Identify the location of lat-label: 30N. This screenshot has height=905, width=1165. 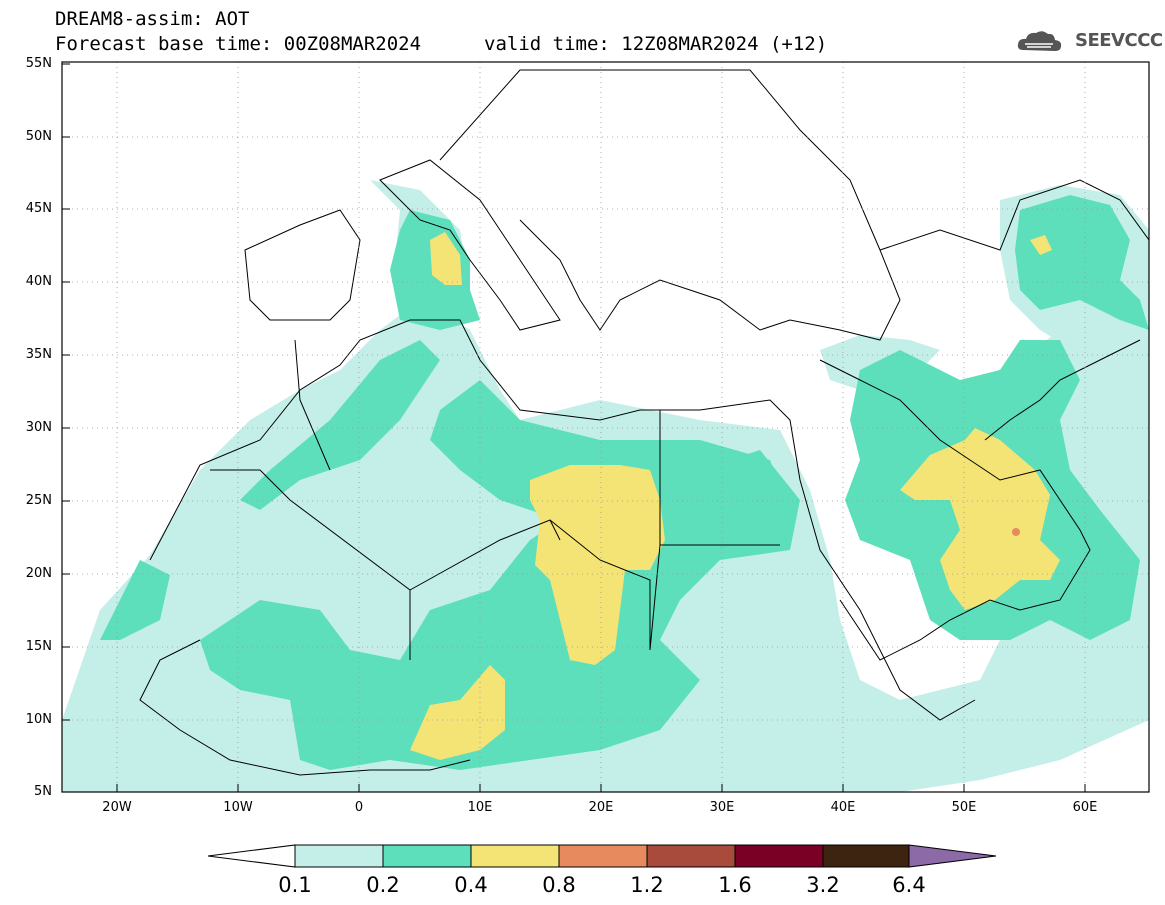
(38, 427).